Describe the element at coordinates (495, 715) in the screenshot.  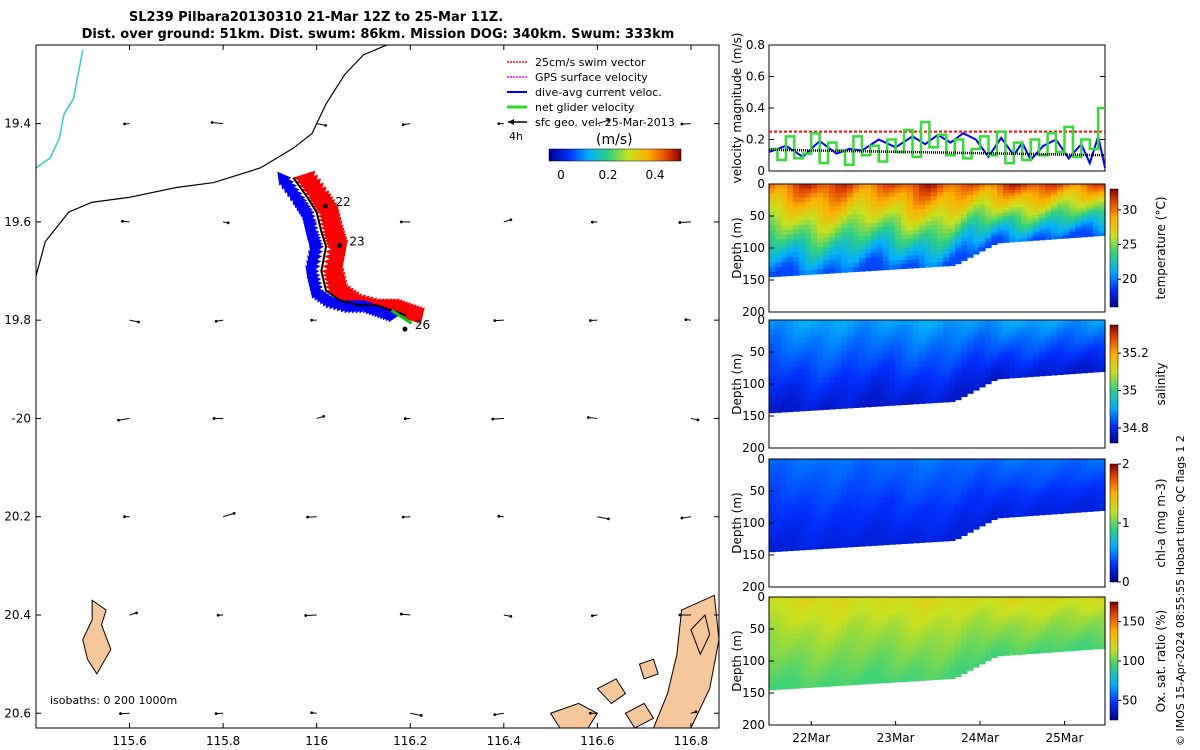
I see `current-arrowhead` at that location.